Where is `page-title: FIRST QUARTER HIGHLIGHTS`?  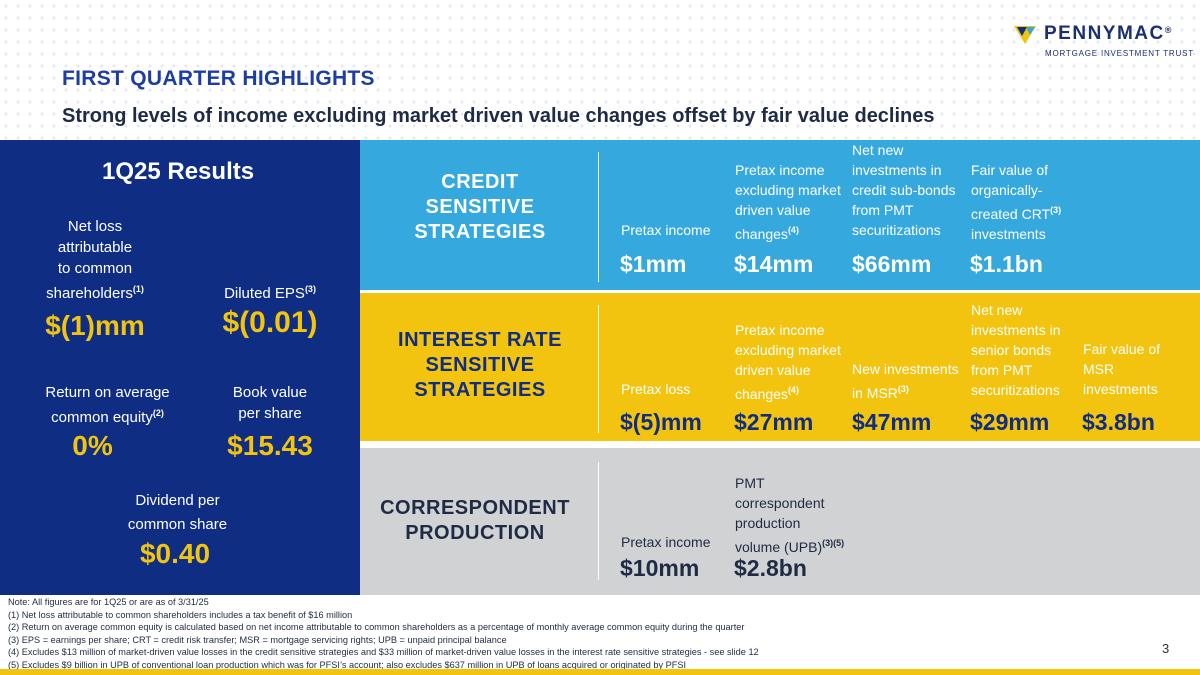
page-title: FIRST QUARTER HIGHLIGHTS is located at coordinates (218, 78).